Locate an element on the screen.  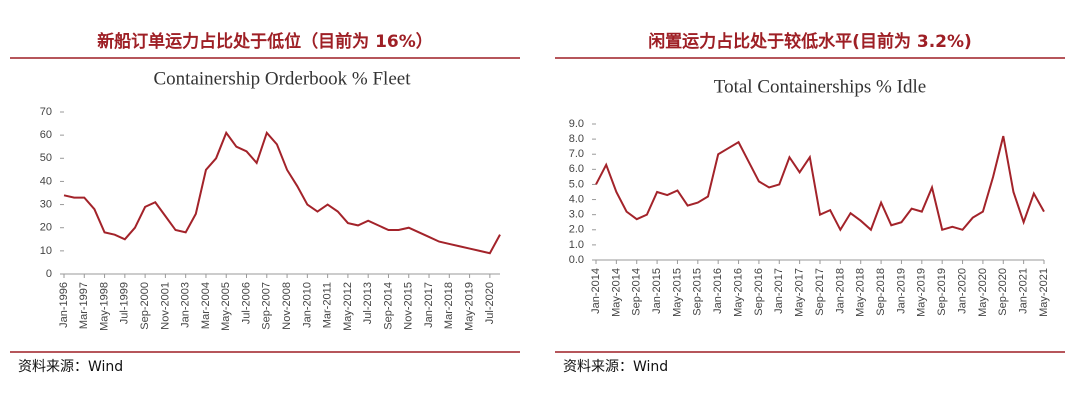
x-tick-label: Sep-2018 is located at coordinates (881, 292).